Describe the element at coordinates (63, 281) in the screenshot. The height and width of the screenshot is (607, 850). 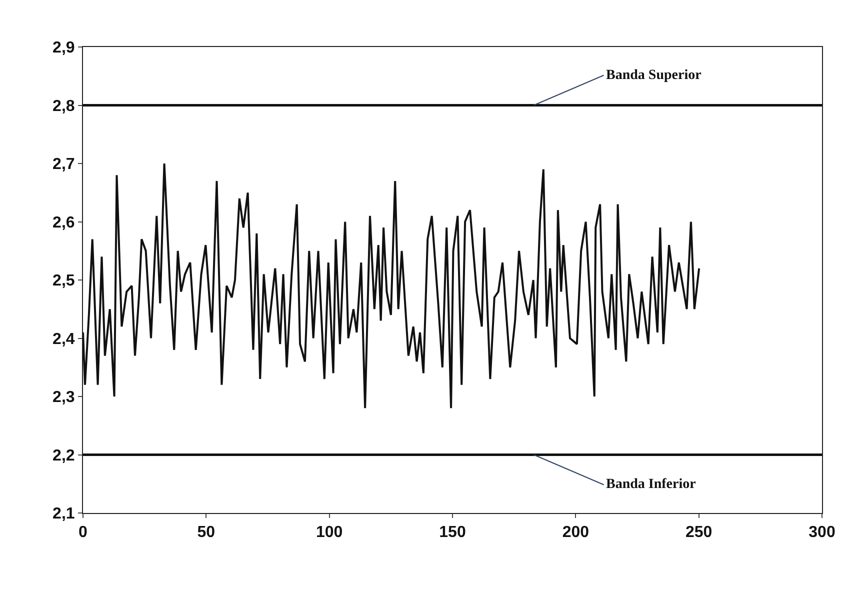
I see `y-tick-label: 2,5` at that location.